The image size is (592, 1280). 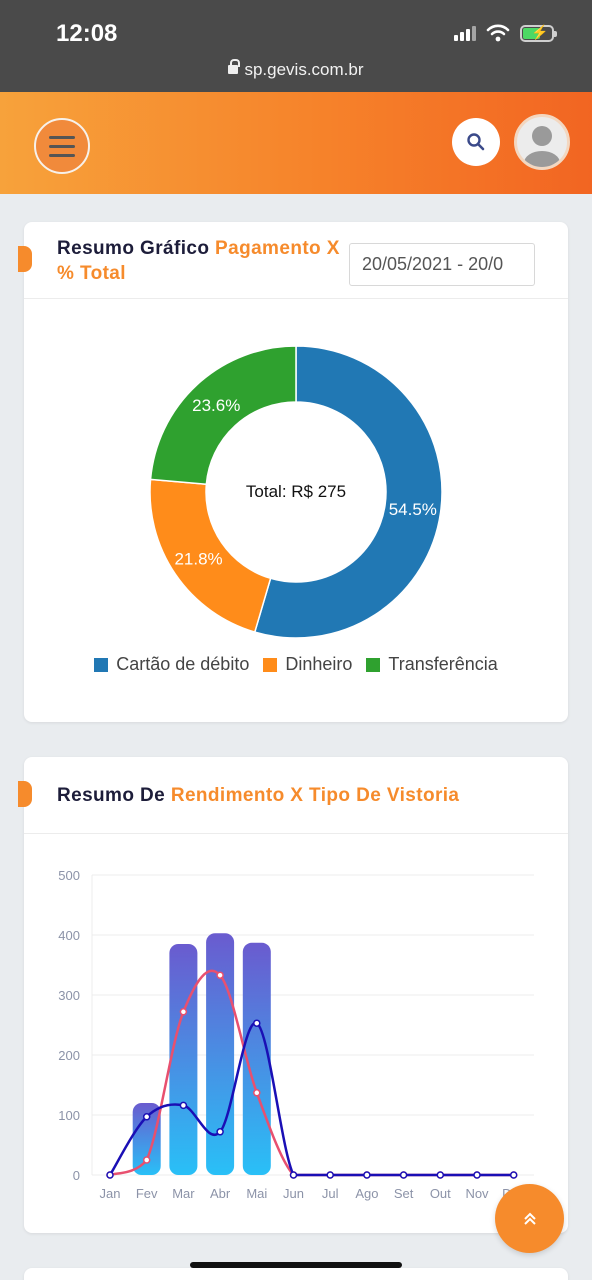 What do you see at coordinates (330, 1193) in the screenshot?
I see `x-tick-label: Jul` at bounding box center [330, 1193].